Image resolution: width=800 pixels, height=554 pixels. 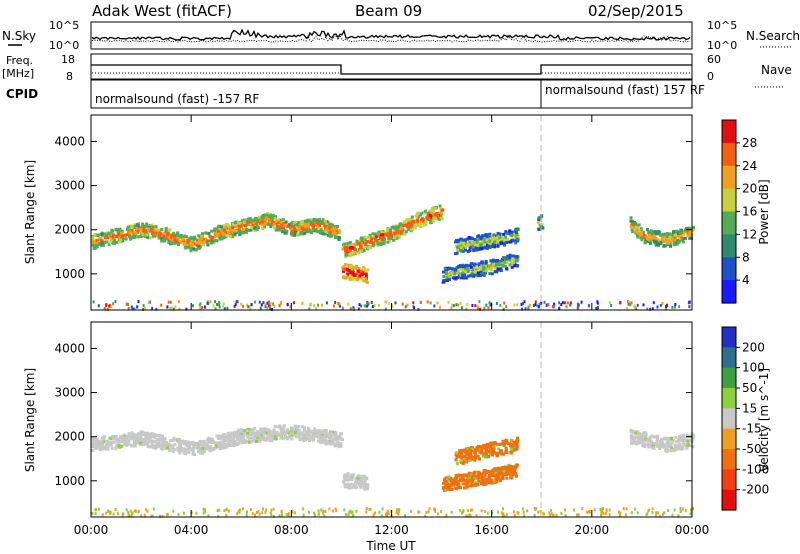 I want to click on cpid-label: CPID, so click(x=22, y=94).